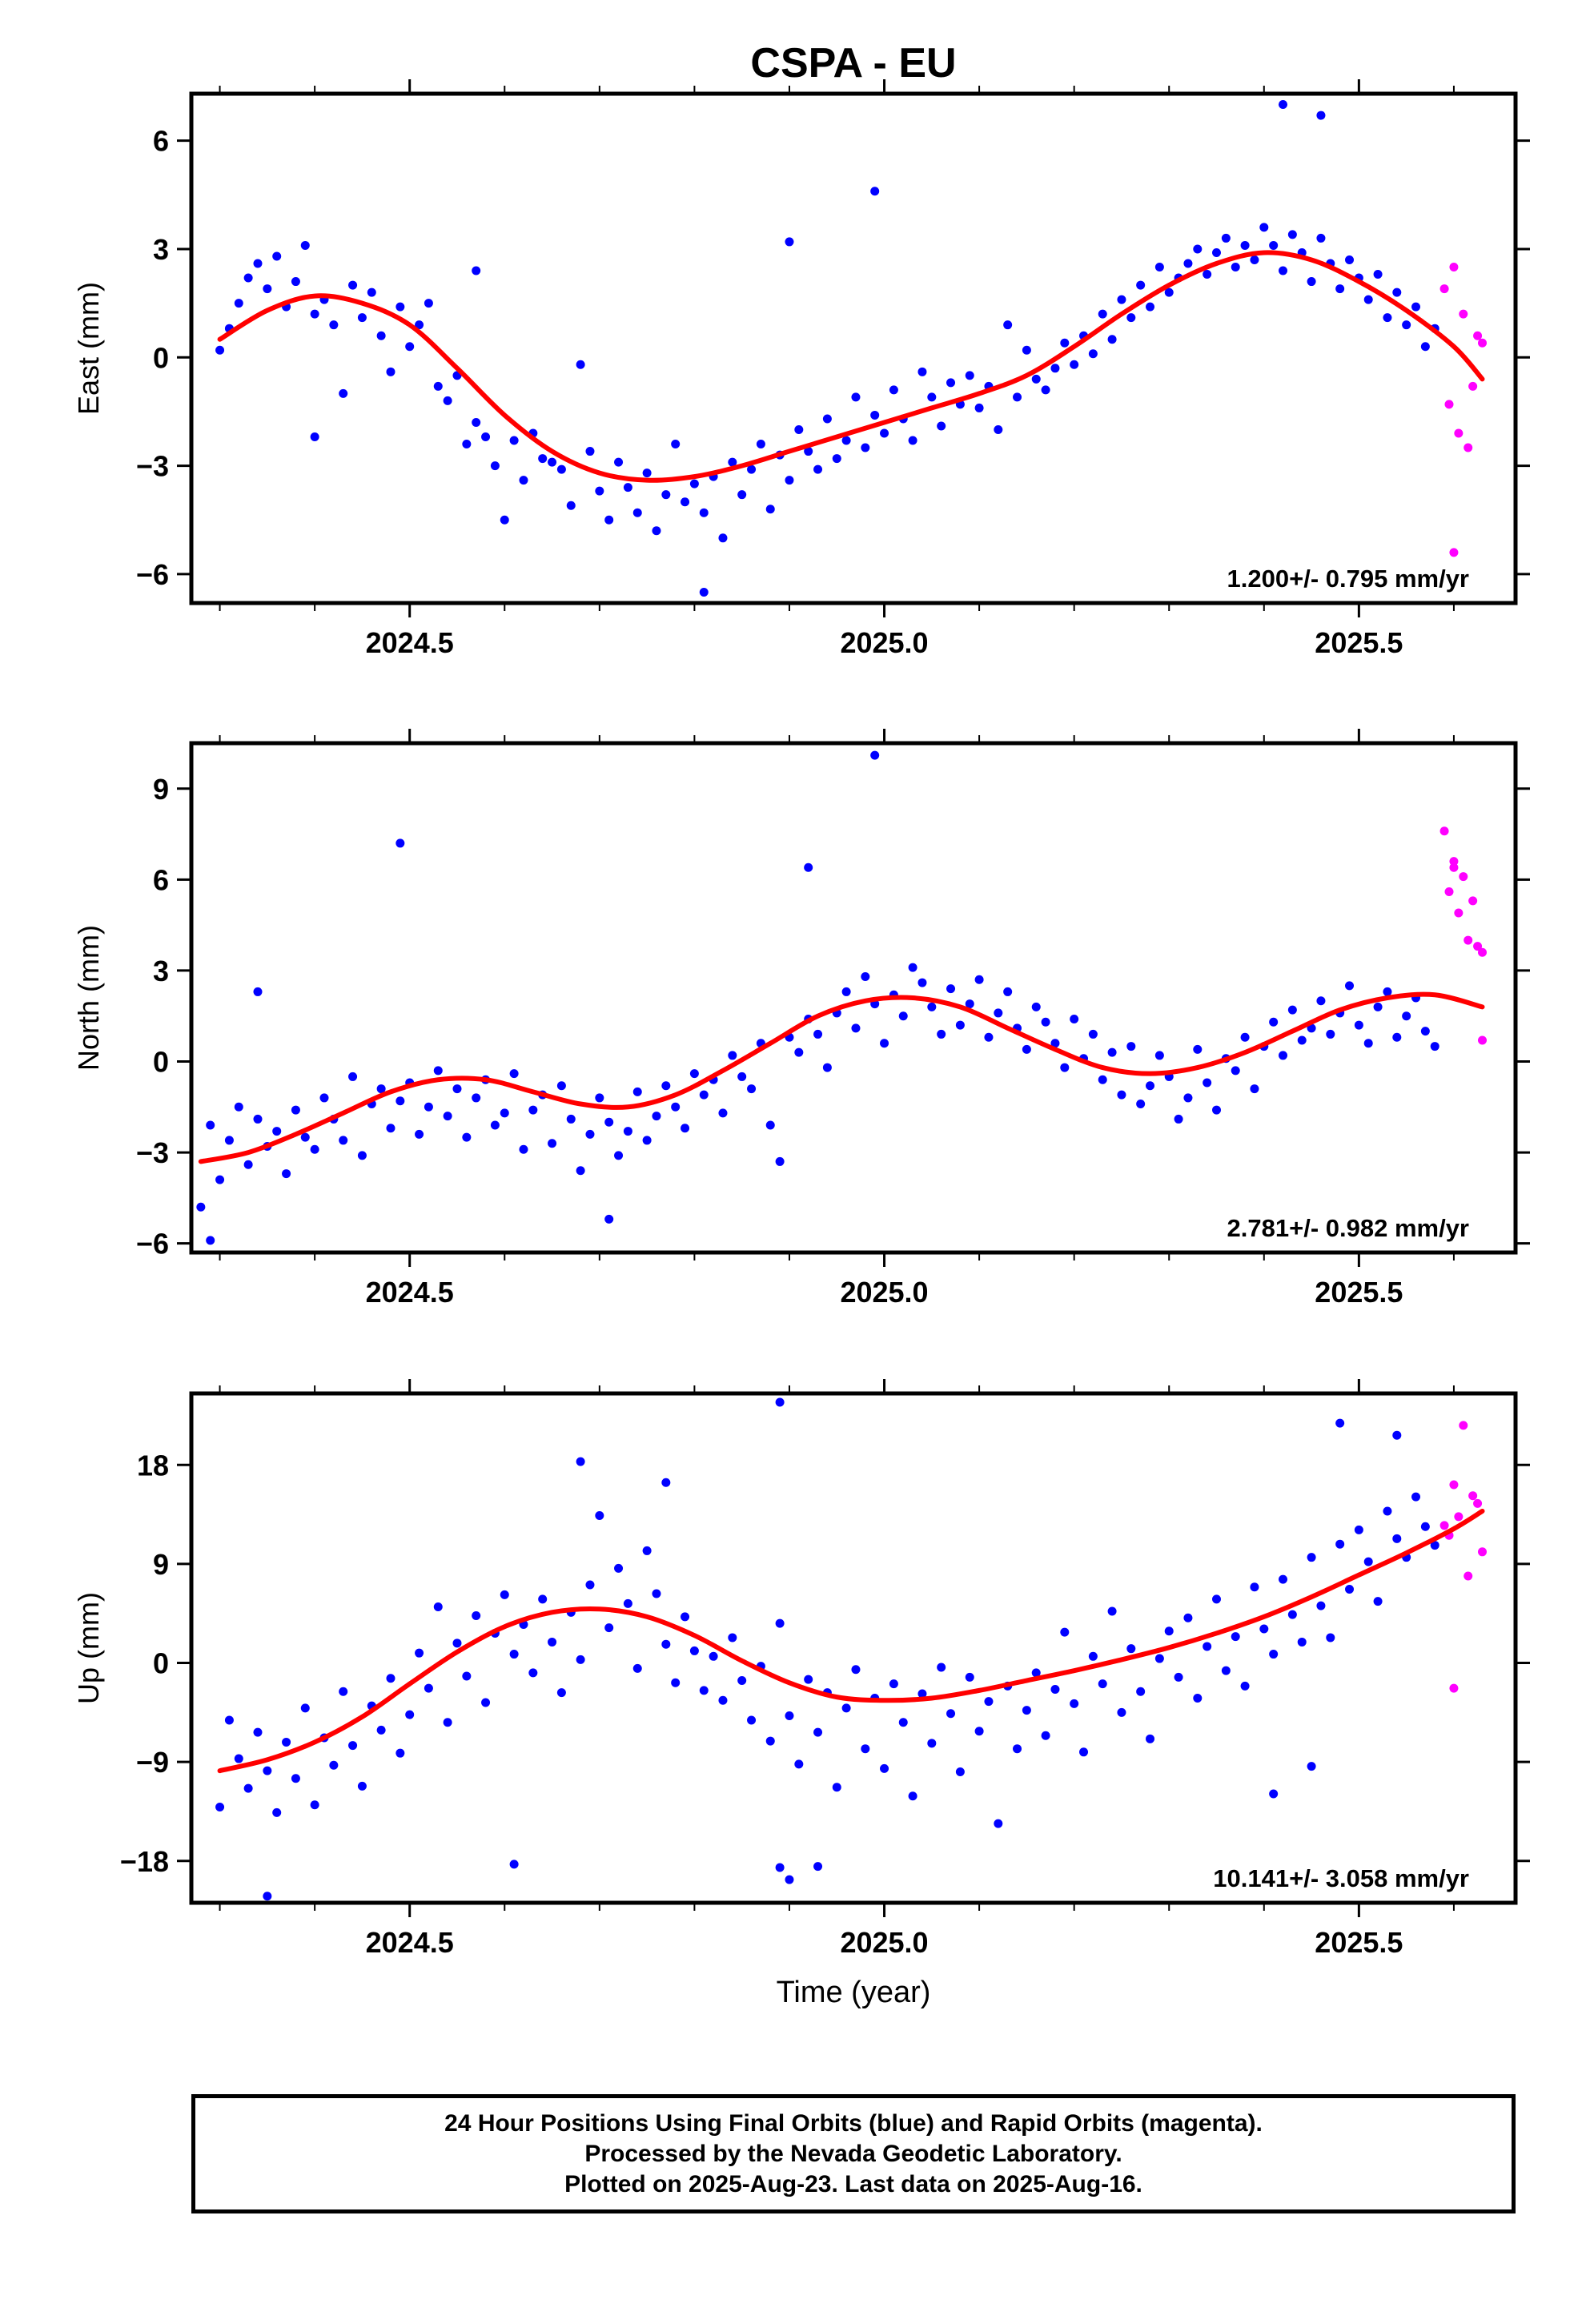 Image resolution: width=1582 pixels, height=2324 pixels. I want to click on east-y-tick-label: 6, so click(161, 141).